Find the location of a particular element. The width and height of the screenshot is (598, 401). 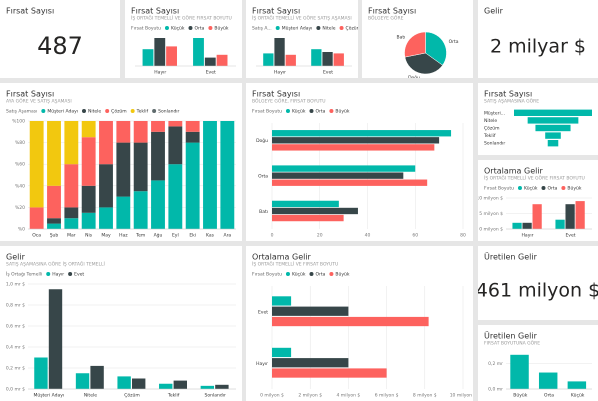

legend-title: İş Ortağı Temelli is located at coordinates (24, 274).